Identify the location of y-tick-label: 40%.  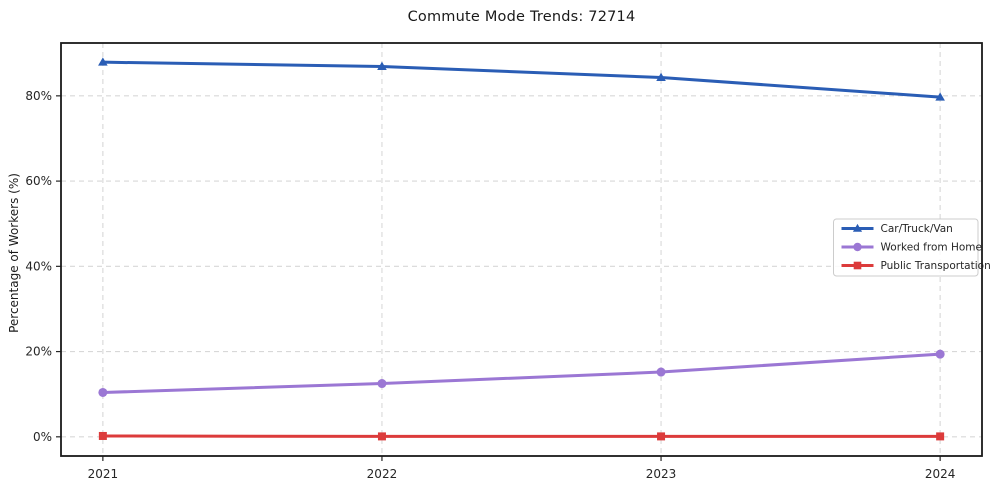
(38, 266).